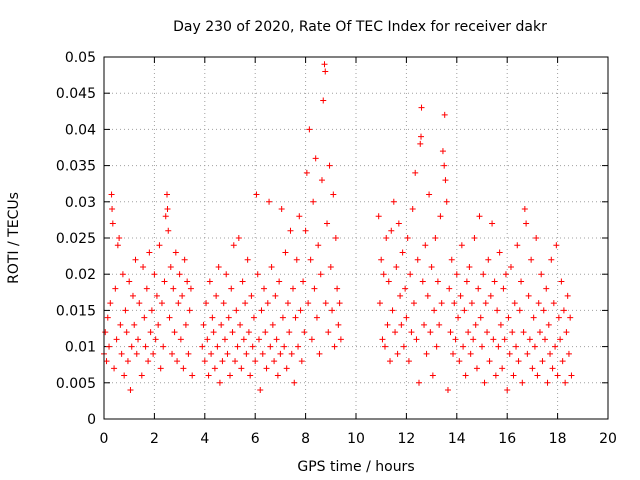 The height and width of the screenshot is (480, 640). Describe the element at coordinates (76, 311) in the screenshot. I see `y-tick-label: 0.015` at that location.